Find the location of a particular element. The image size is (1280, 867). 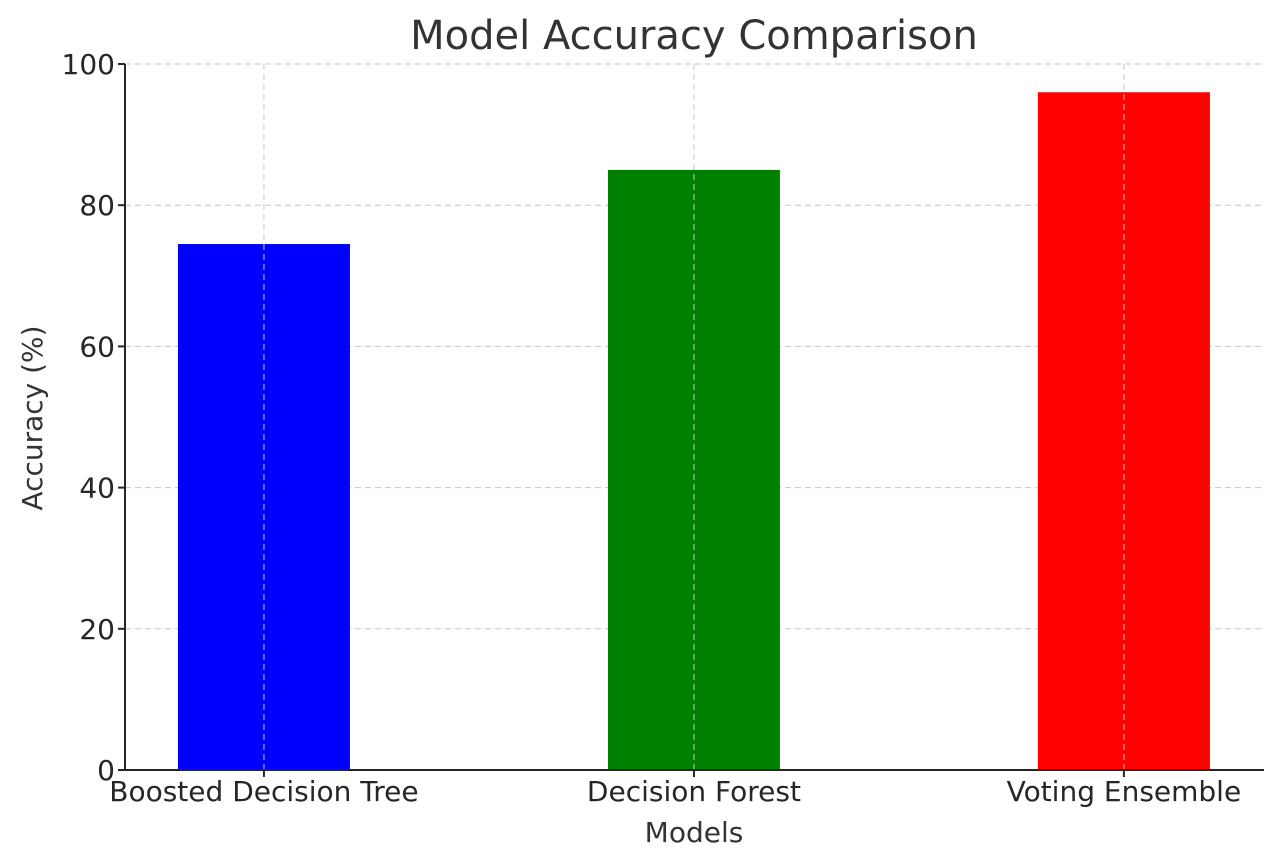

y-tick-label: 100 is located at coordinates (88, 64).